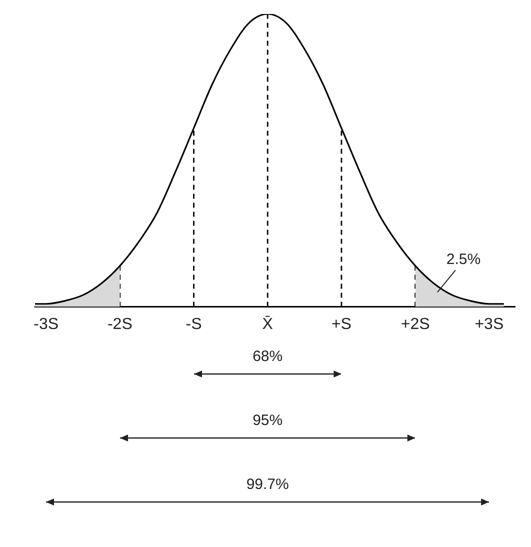 The width and height of the screenshot is (531, 547). I want to click on text: 99.7%, so click(267, 484).